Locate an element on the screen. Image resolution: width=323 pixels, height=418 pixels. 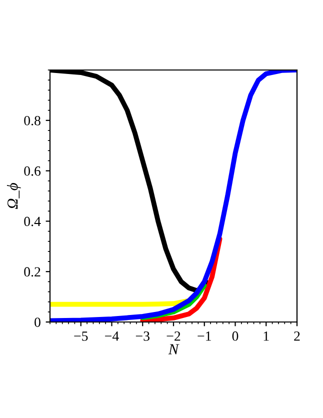
y-tick-label: 0.6 is located at coordinates (32, 171).